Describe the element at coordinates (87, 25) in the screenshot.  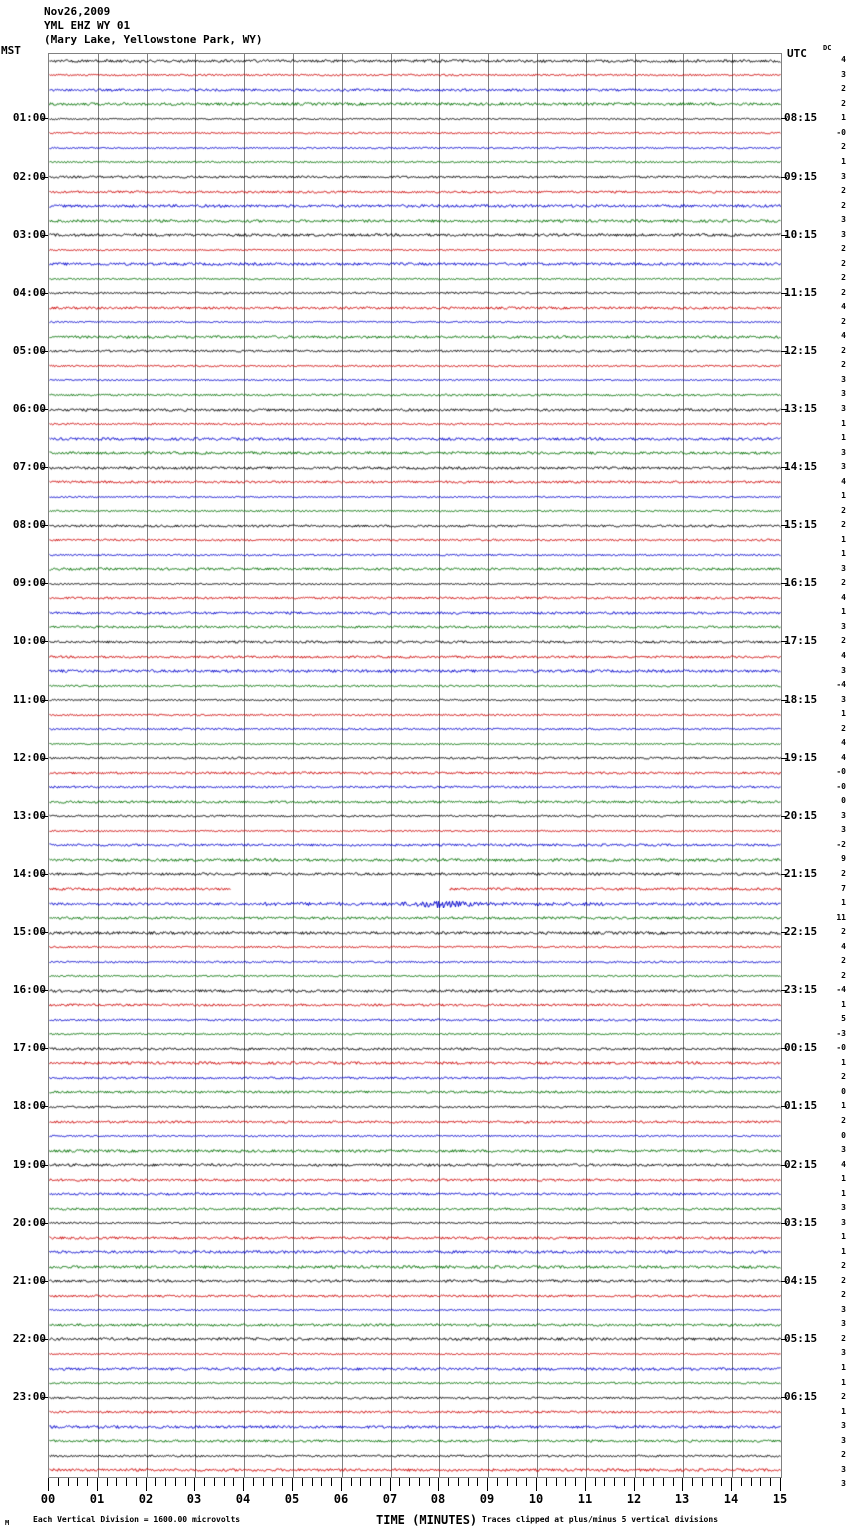
I see `header-station: YML EHZ WY 01` at that location.